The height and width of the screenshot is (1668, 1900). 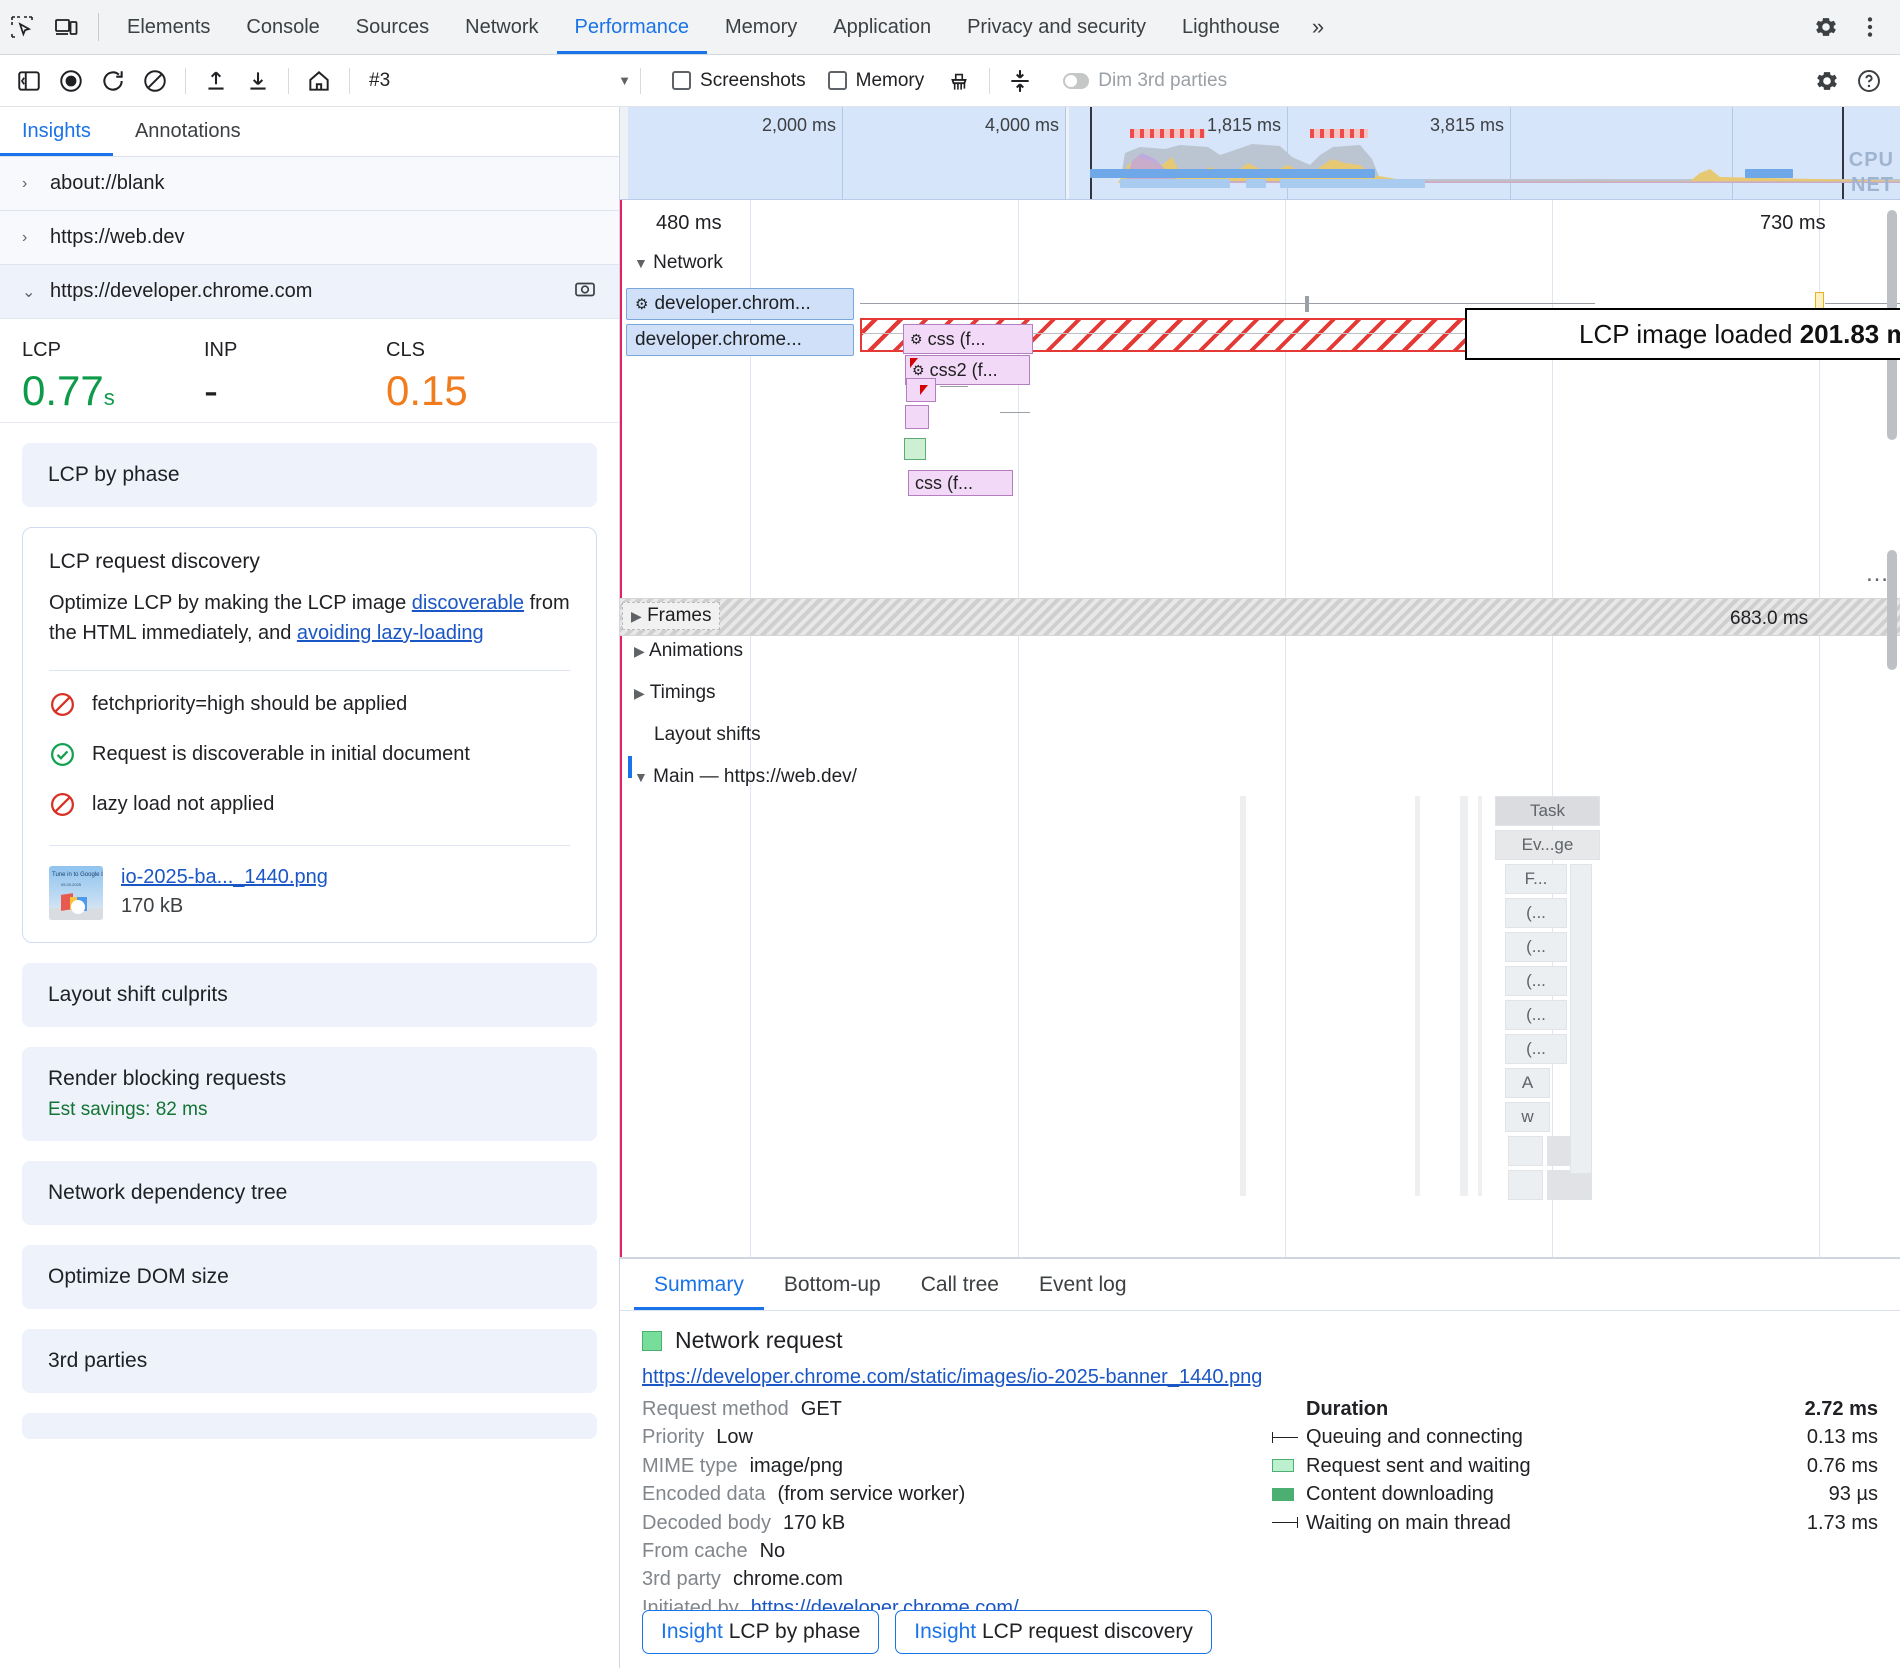 I want to click on overview-marker-start, so click(x=1091, y=153).